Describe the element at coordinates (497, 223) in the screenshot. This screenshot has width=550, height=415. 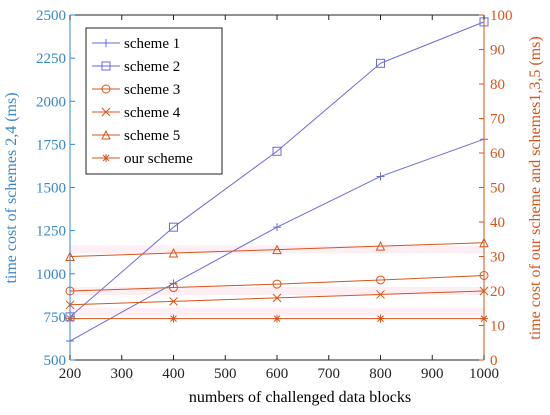
I see `right-tick-label: 40` at that location.